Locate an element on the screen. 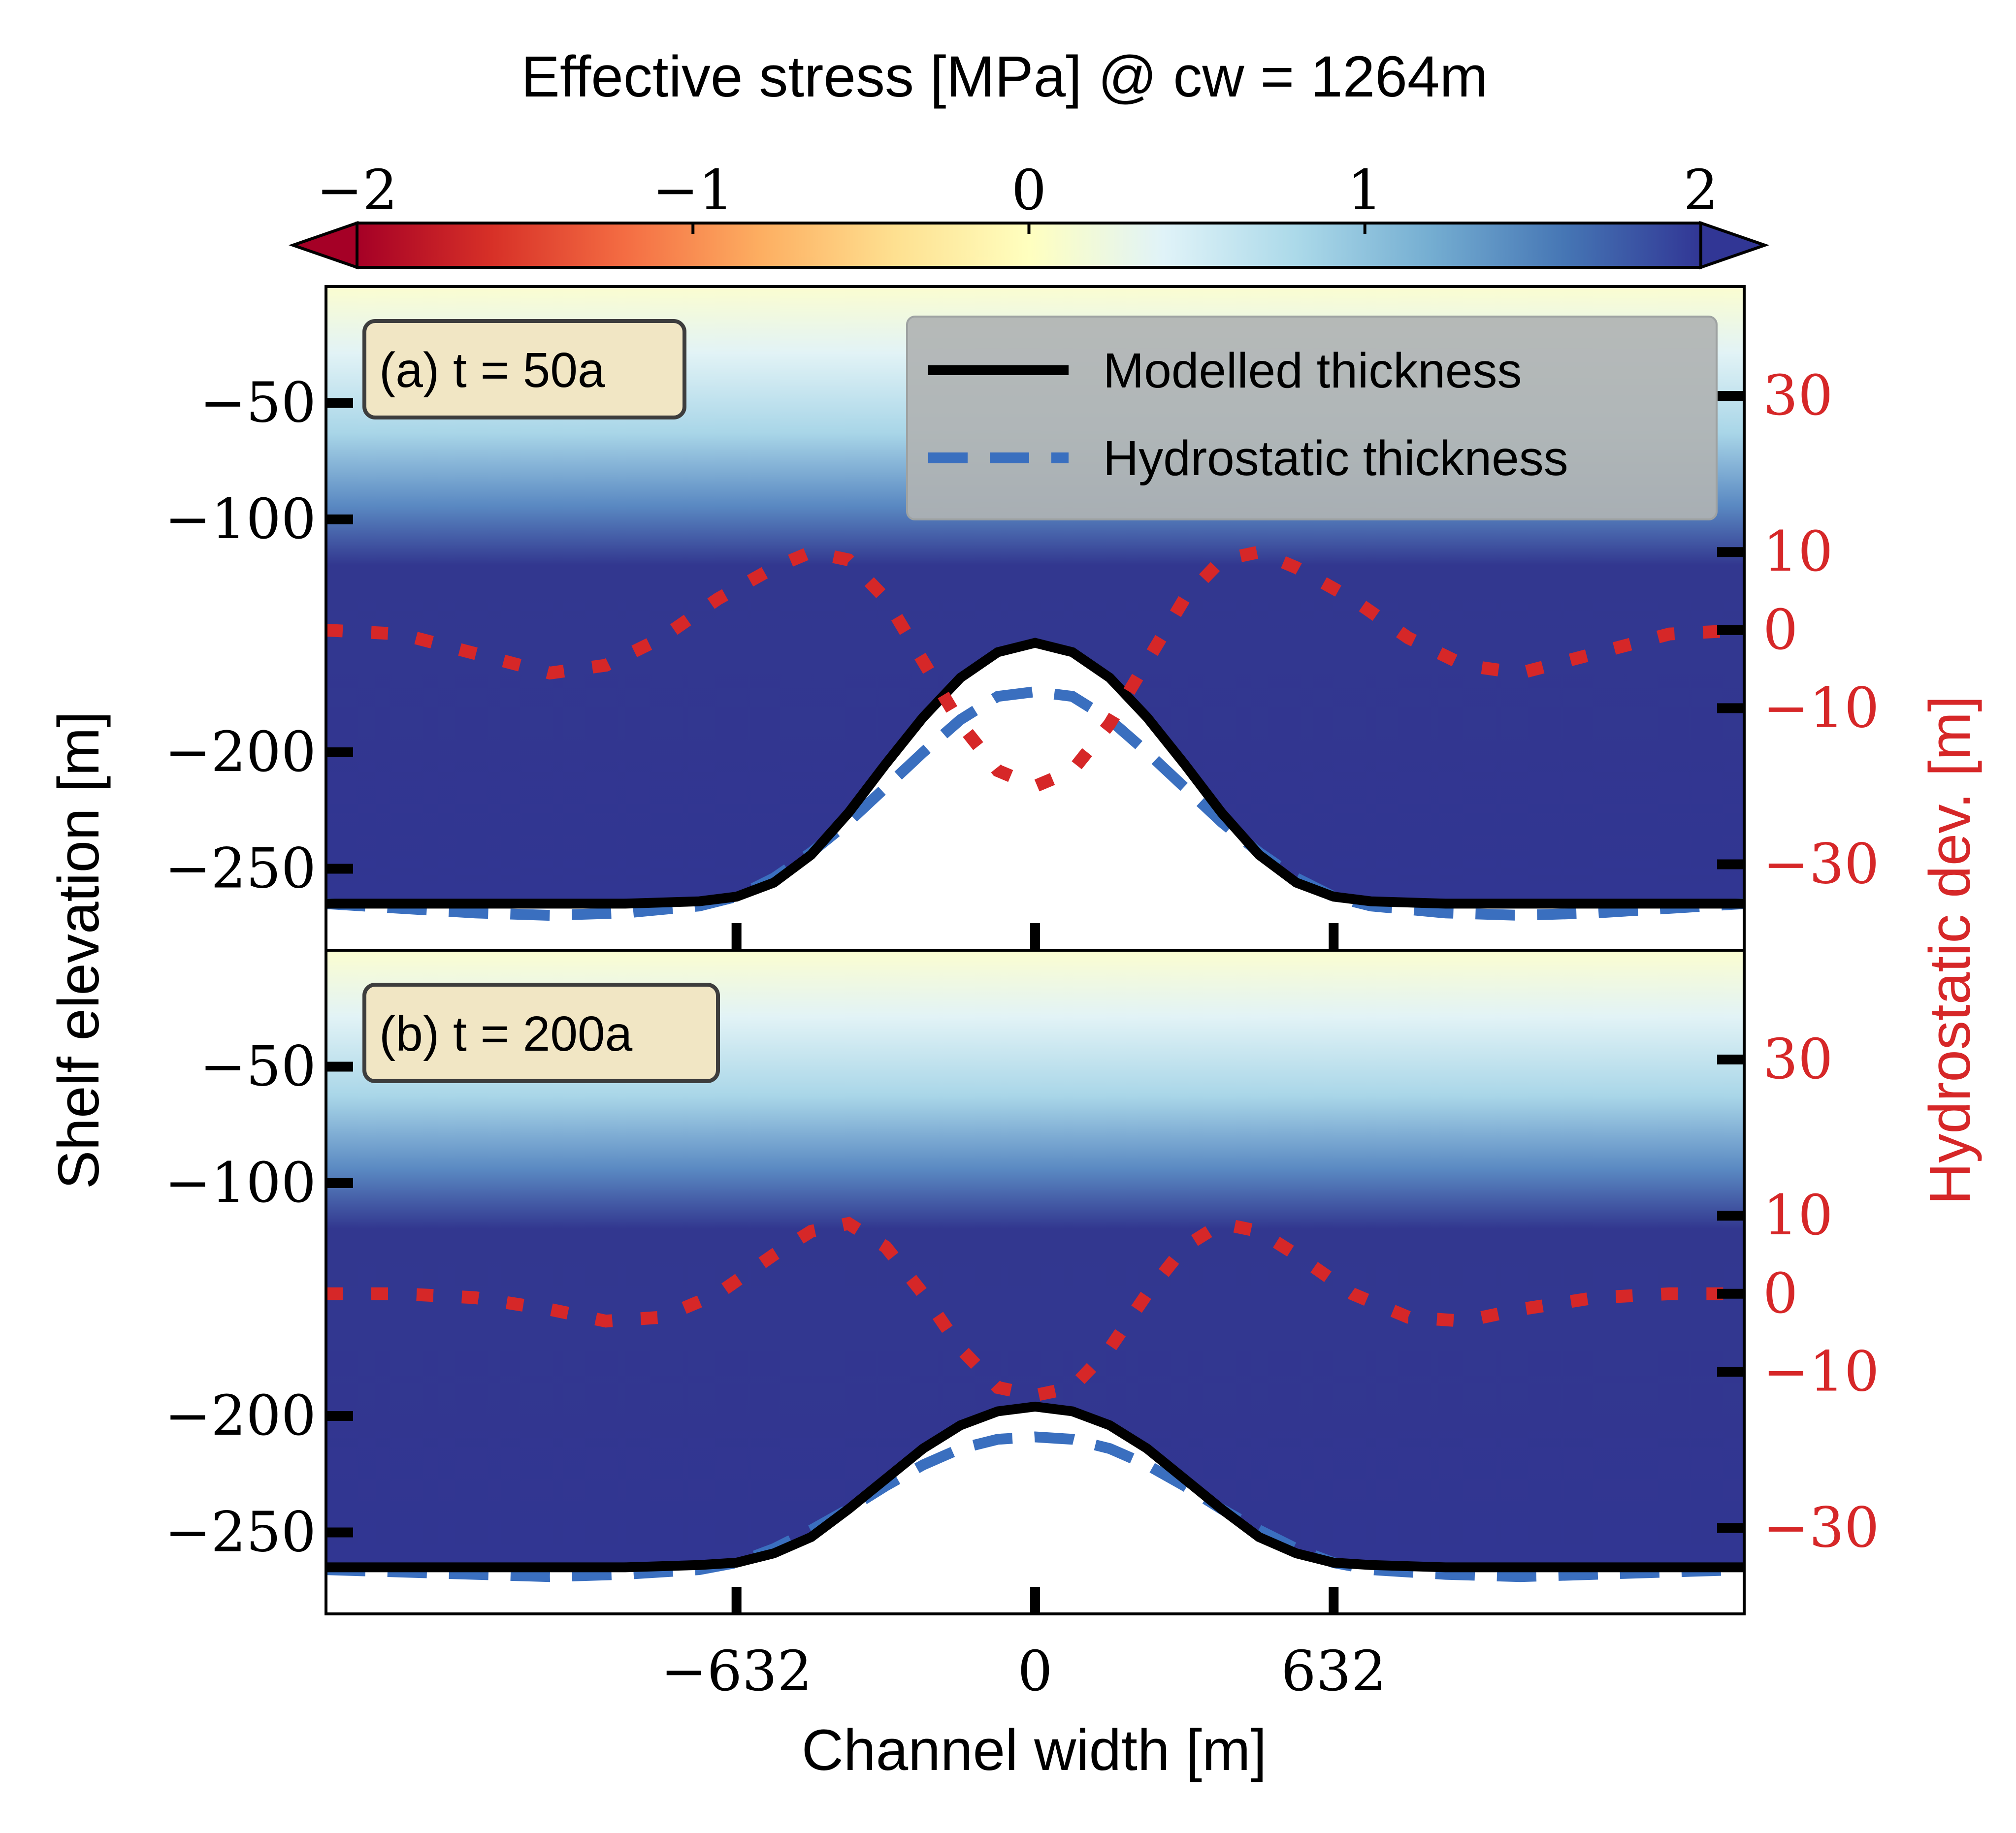 The image size is (2016, 1833). hydrostatic-deviation-line-b is located at coordinates (1035, 1309).